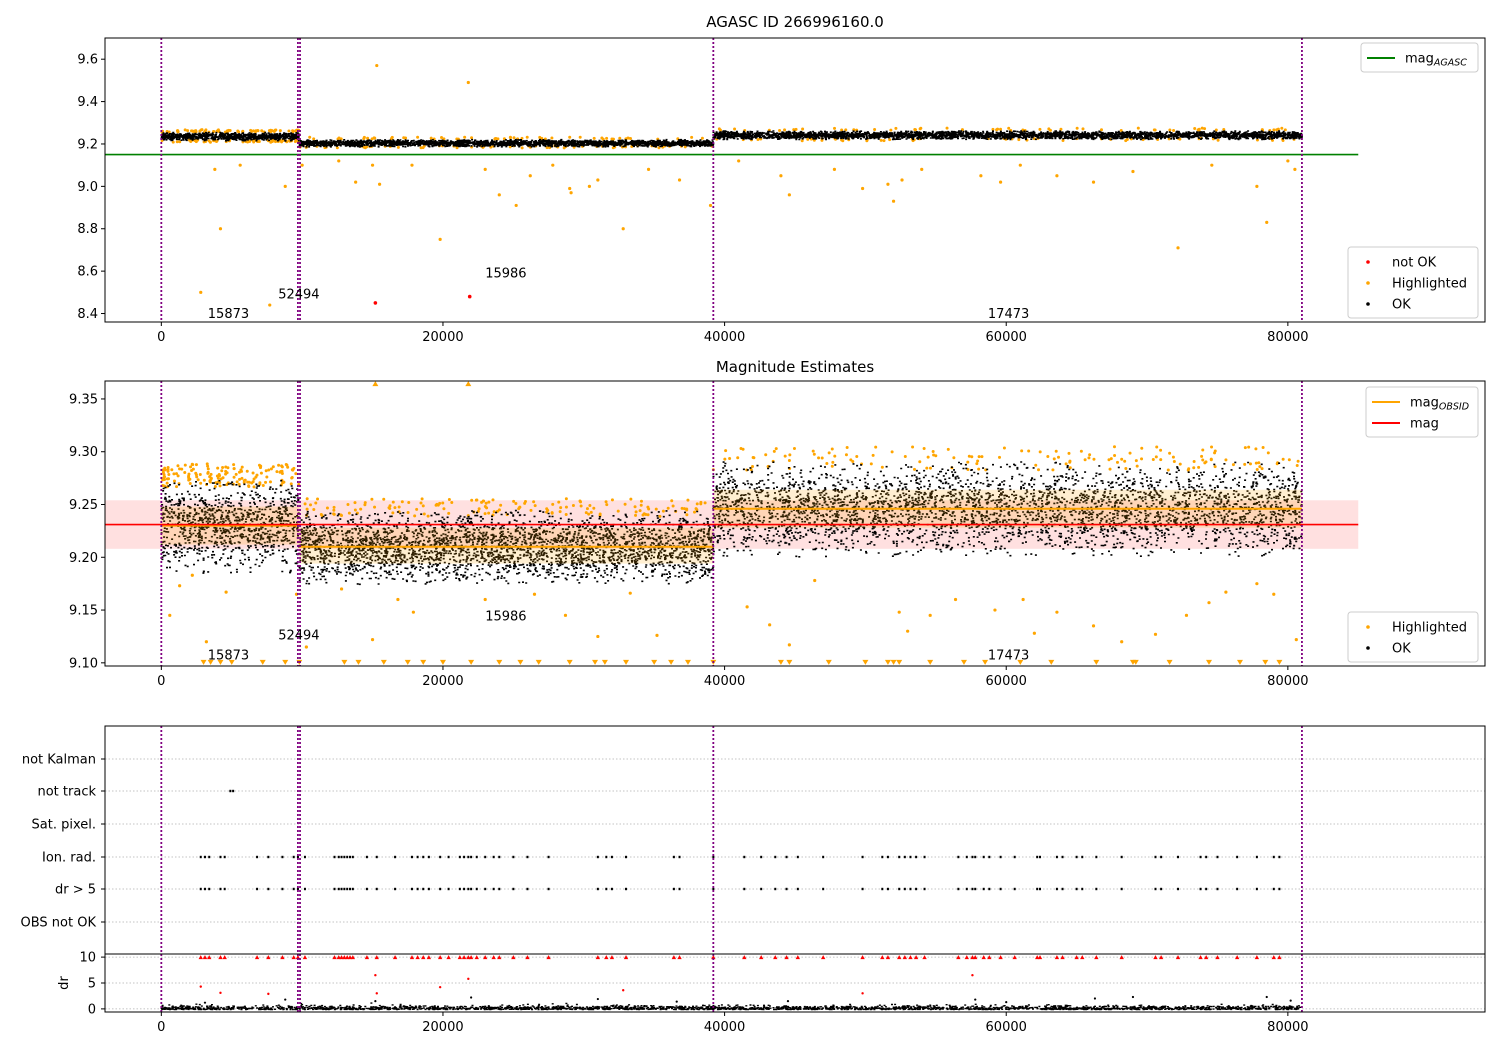 The height and width of the screenshot is (1050, 1500). Describe the element at coordinates (92, 1009) in the screenshot. I see `y-tick-label: 0` at that location.